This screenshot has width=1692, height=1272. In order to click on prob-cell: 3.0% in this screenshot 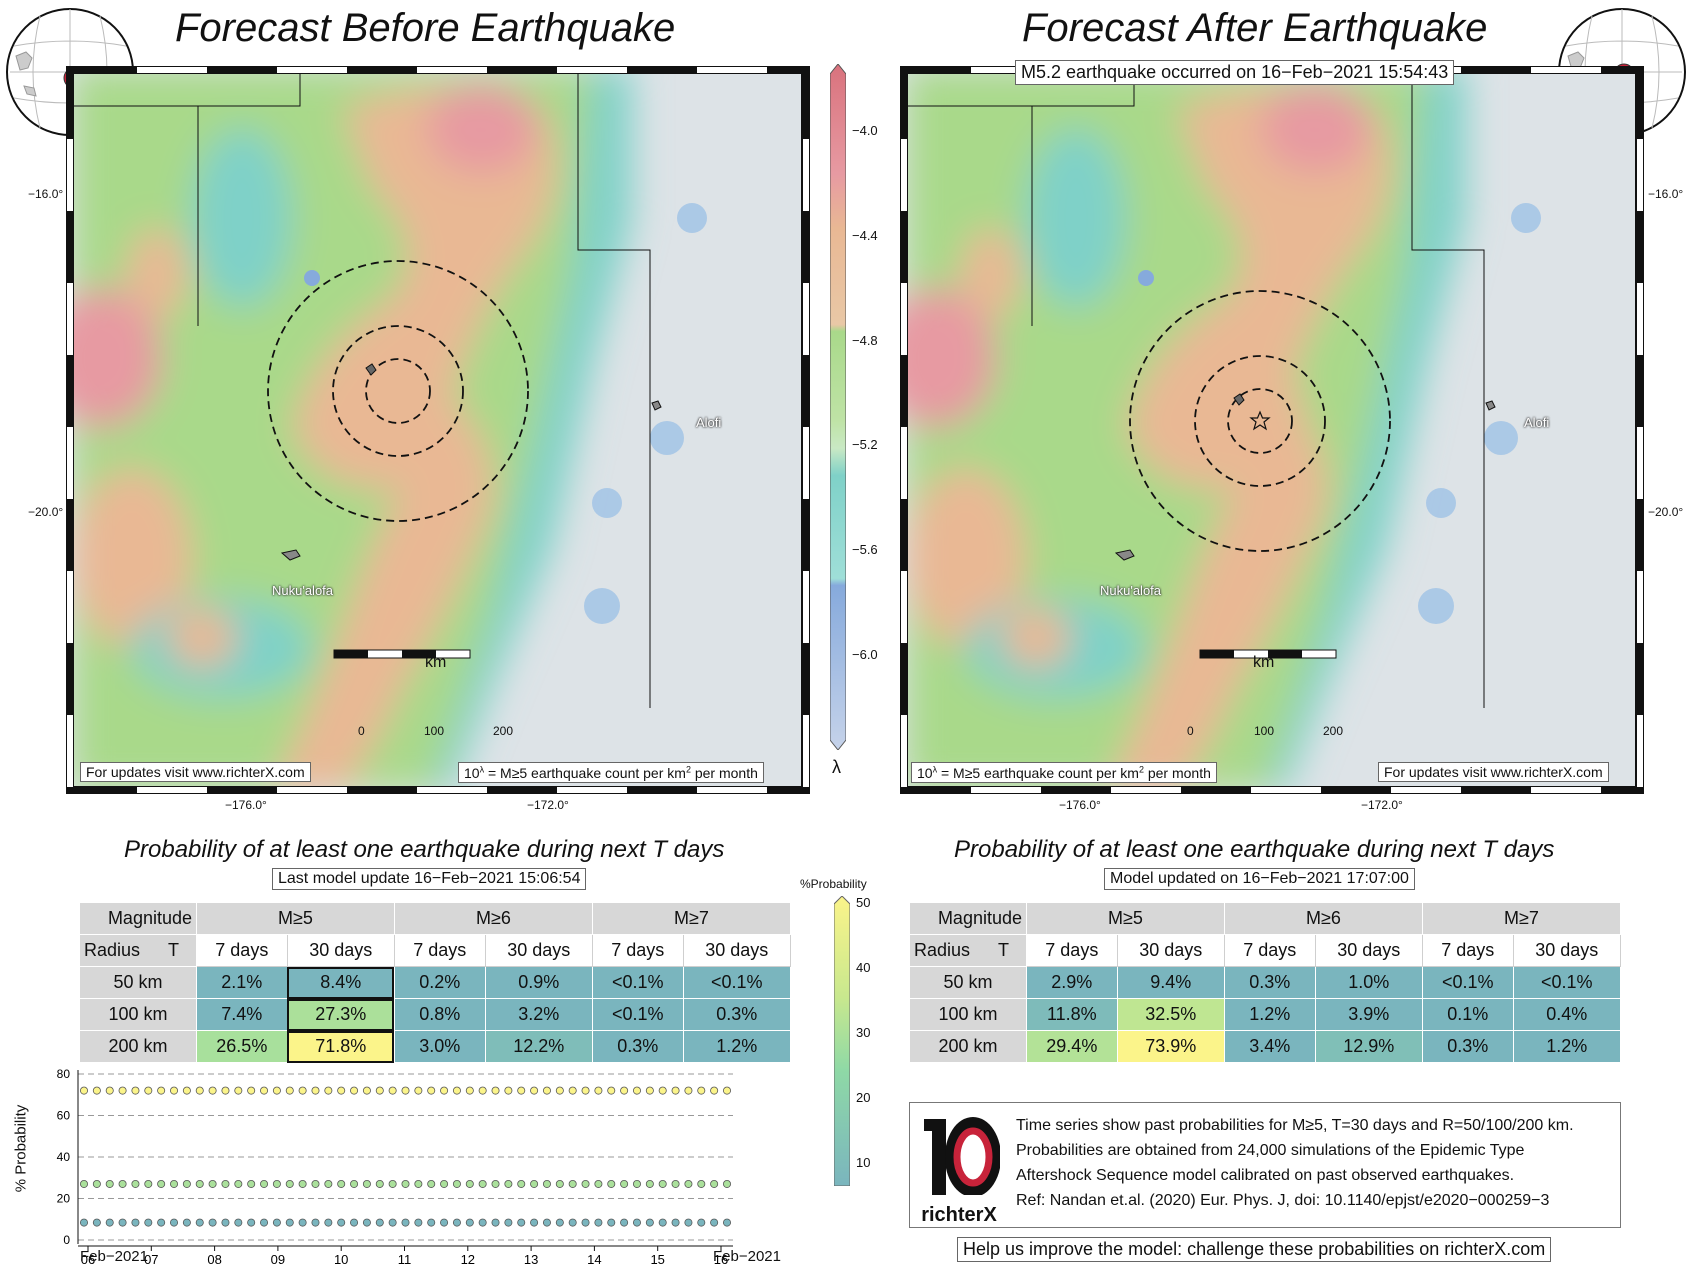, I will do `click(439, 1046)`.